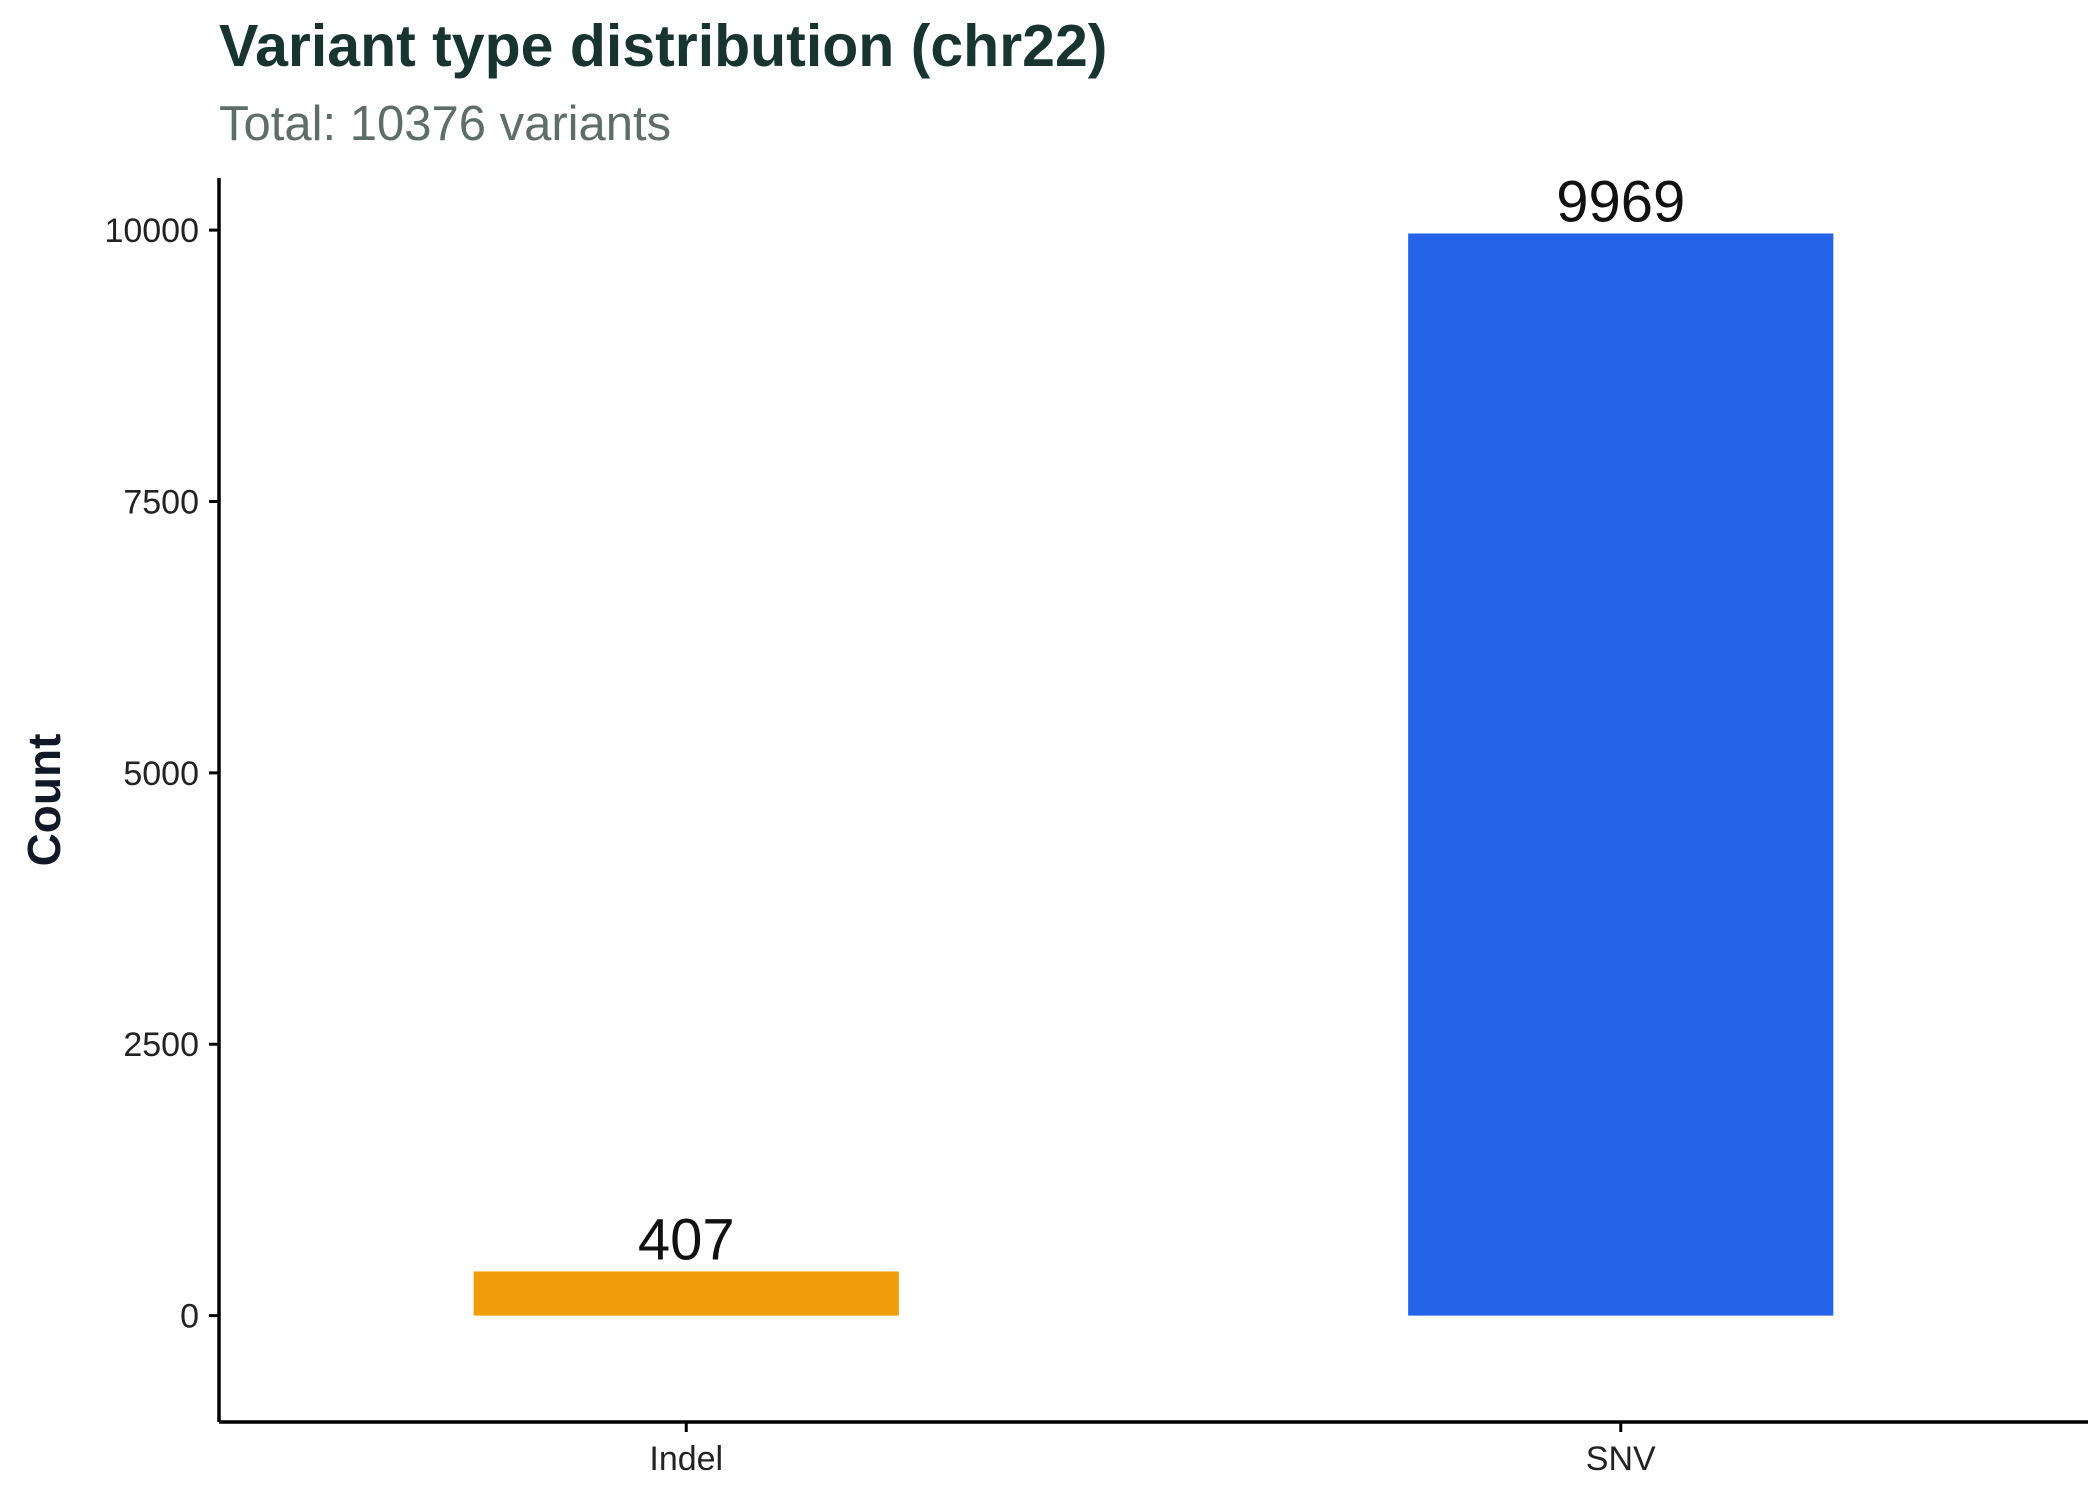  I want to click on bar-snv, so click(1621, 774).